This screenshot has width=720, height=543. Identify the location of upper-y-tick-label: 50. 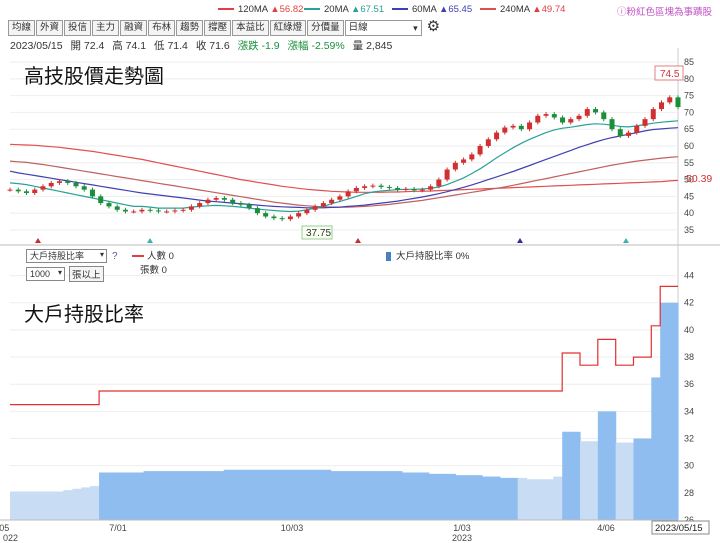
(689, 180).